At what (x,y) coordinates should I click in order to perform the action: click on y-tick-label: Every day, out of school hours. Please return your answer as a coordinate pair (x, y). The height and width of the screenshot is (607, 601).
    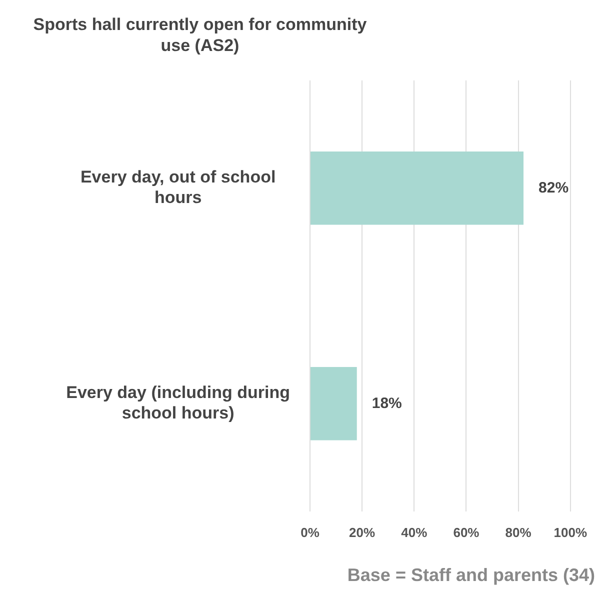
    Looking at the image, I should click on (178, 188).